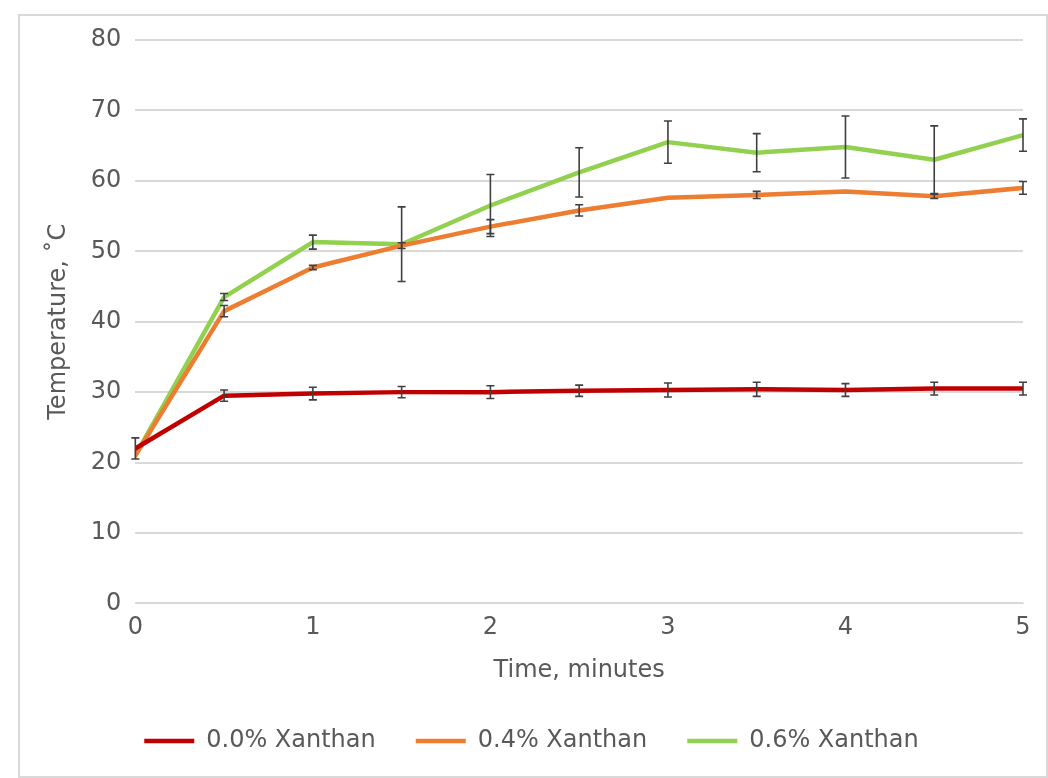  I want to click on y-tick-label: 40, so click(106, 319).